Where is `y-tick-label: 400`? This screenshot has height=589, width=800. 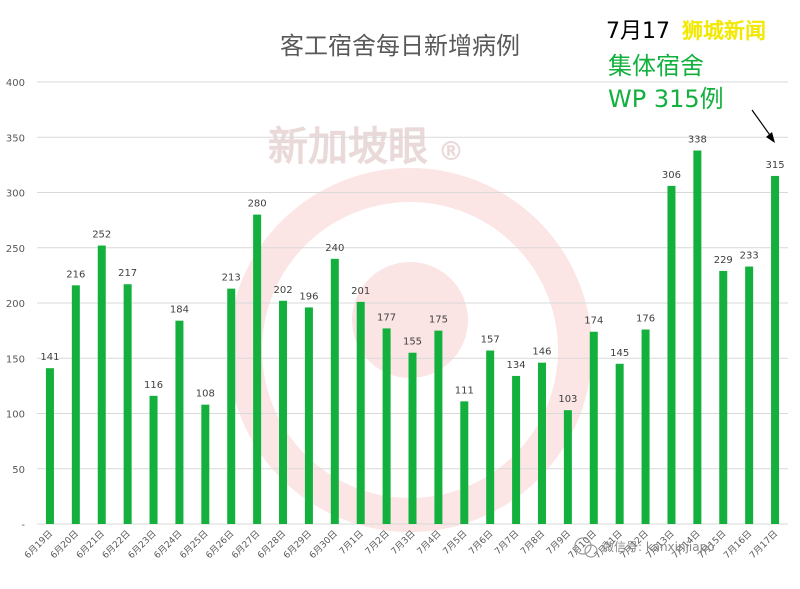
y-tick-label: 400 is located at coordinates (15, 83).